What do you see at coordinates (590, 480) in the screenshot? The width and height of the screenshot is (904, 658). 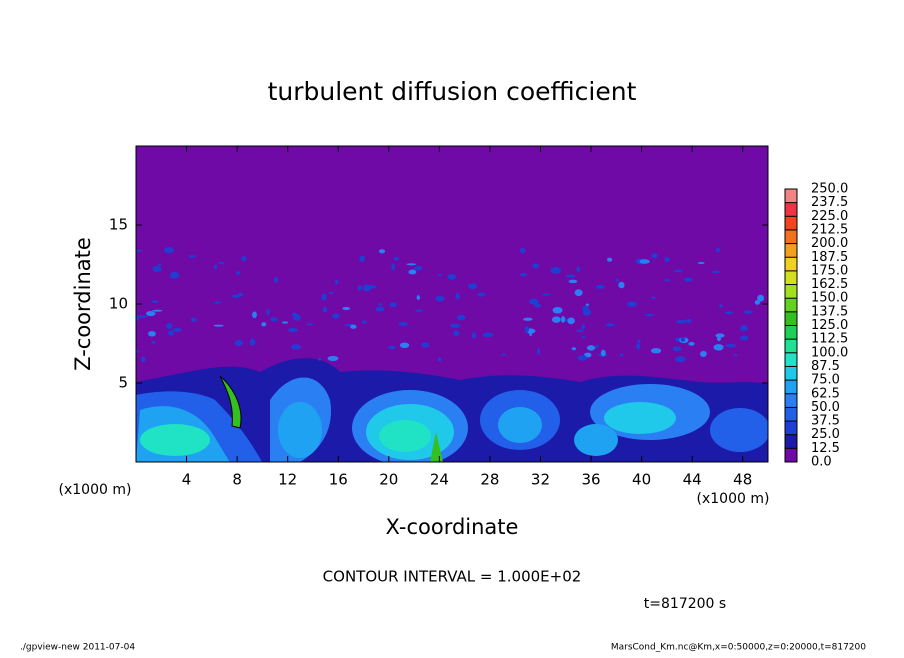 I see `x-tick-label: 36` at bounding box center [590, 480].